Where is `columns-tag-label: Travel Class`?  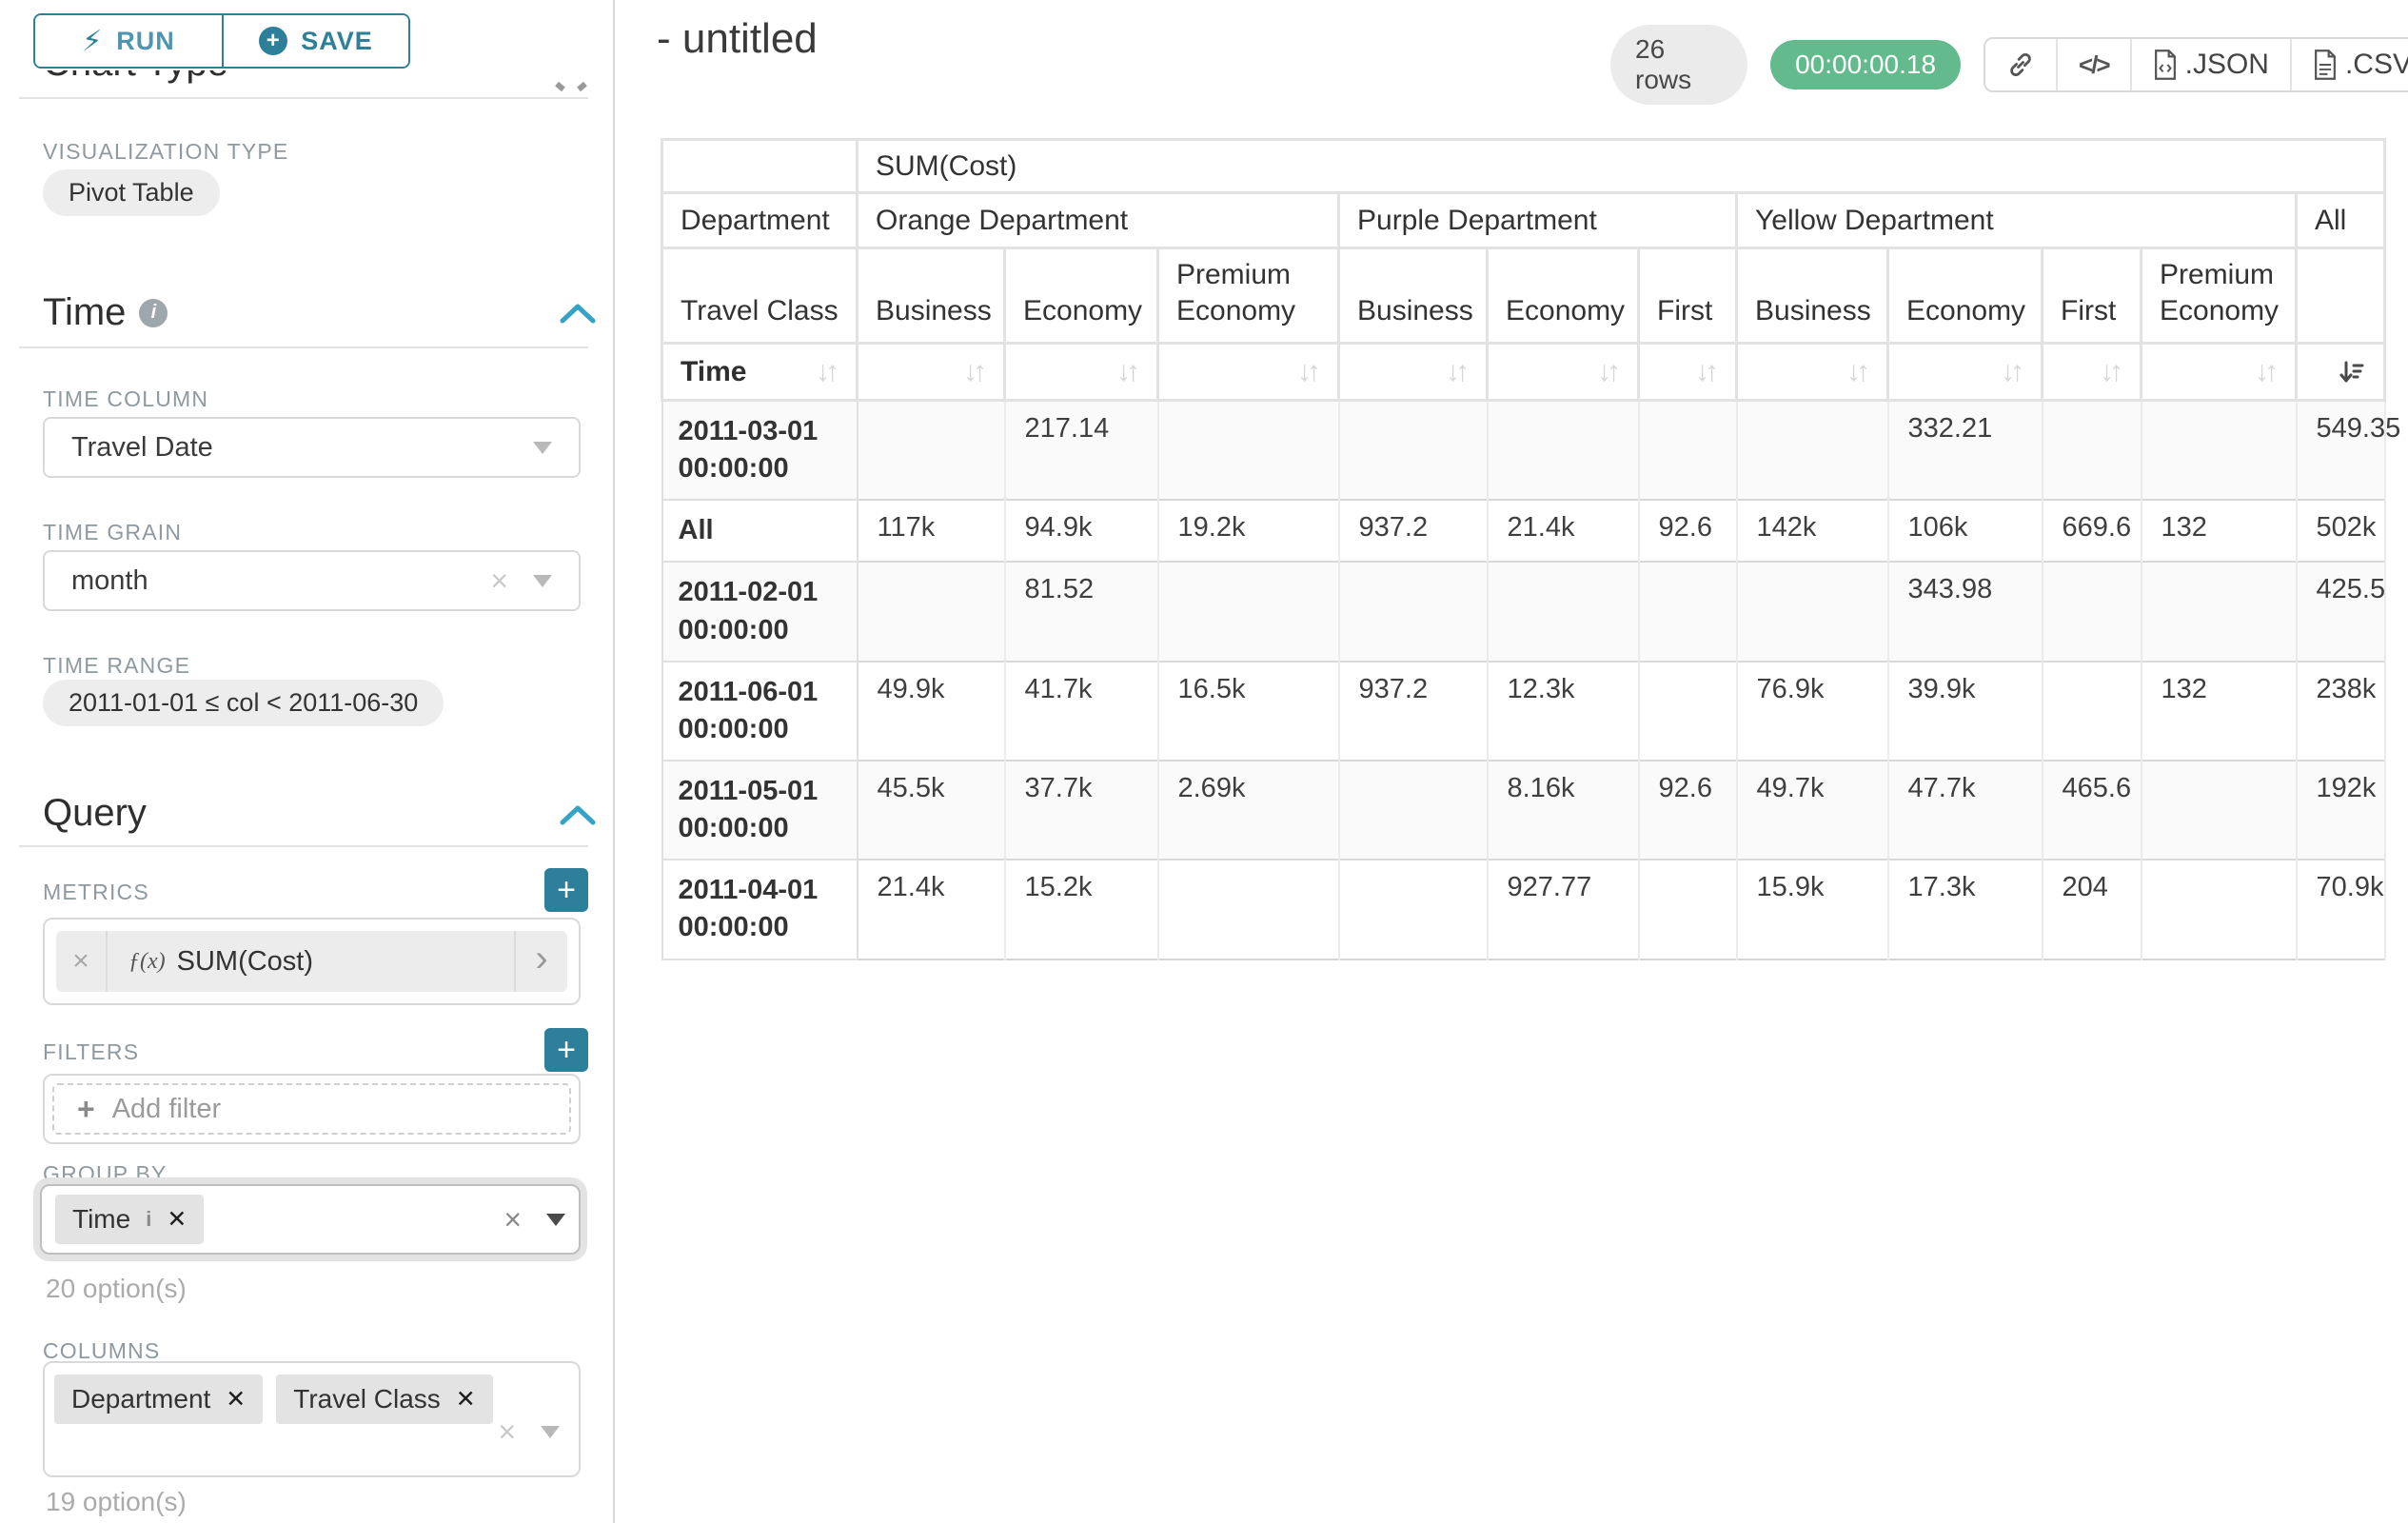
columns-tag-label: Travel Class is located at coordinates (367, 1399).